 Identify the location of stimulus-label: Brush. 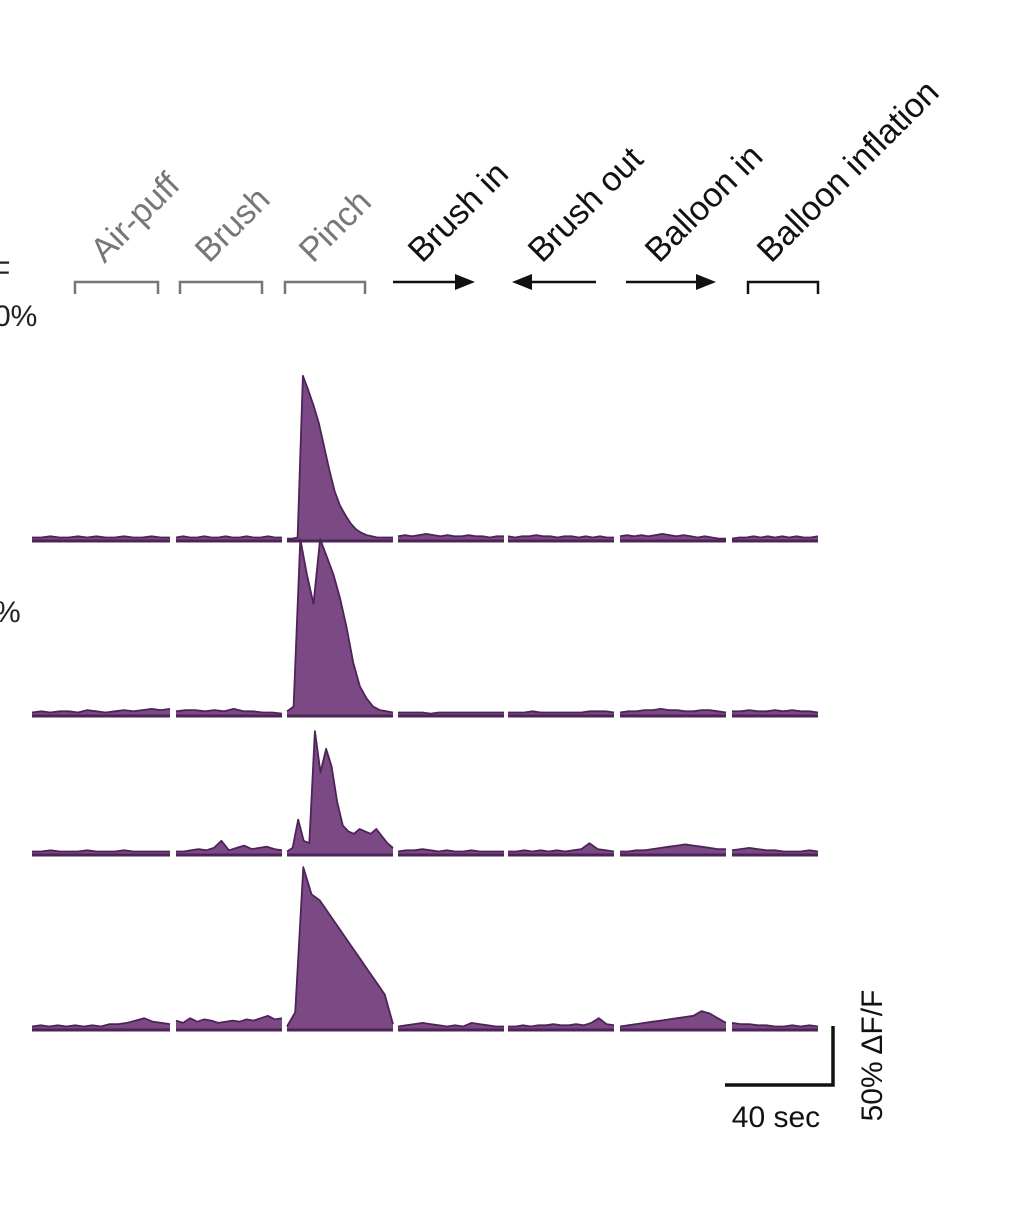
(233, 225).